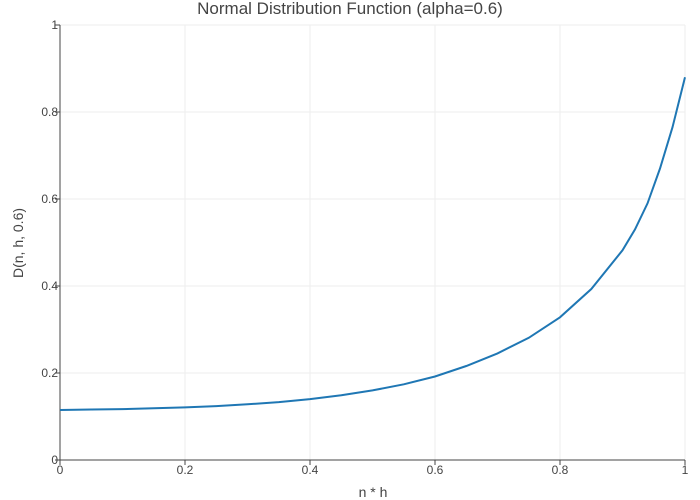  What do you see at coordinates (49, 199) in the screenshot?
I see `y-tick-label: 0.6` at bounding box center [49, 199].